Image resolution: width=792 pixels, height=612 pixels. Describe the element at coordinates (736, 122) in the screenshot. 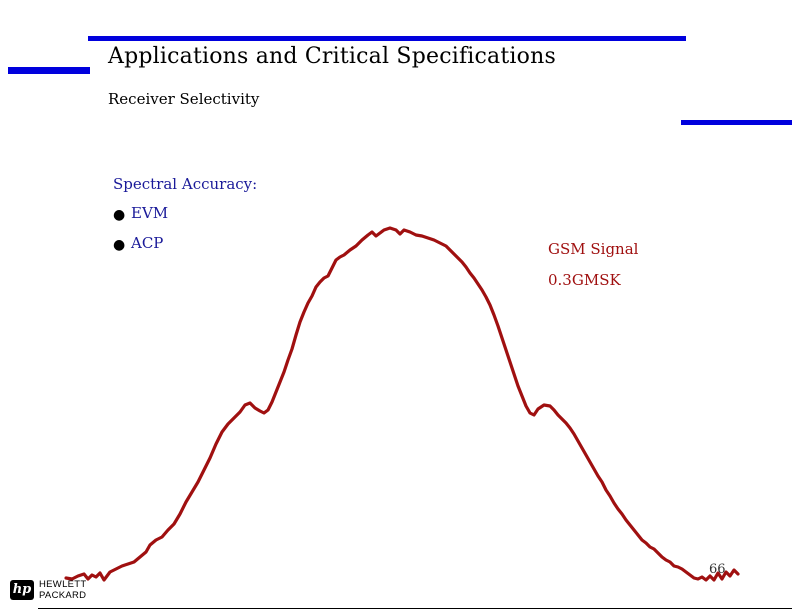

I see `right-accent-bar` at that location.